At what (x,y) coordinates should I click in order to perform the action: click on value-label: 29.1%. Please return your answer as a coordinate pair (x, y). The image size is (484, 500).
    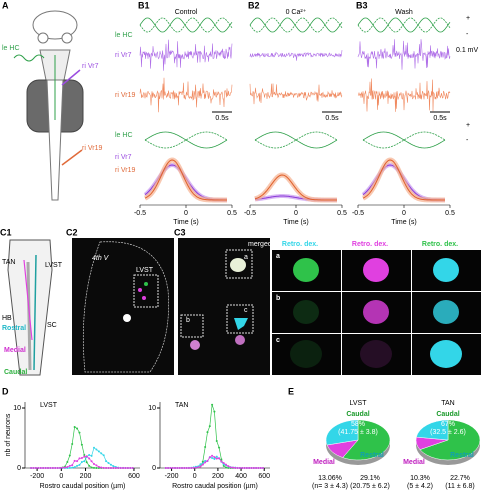
    Looking at the image, I should click on (370, 478).